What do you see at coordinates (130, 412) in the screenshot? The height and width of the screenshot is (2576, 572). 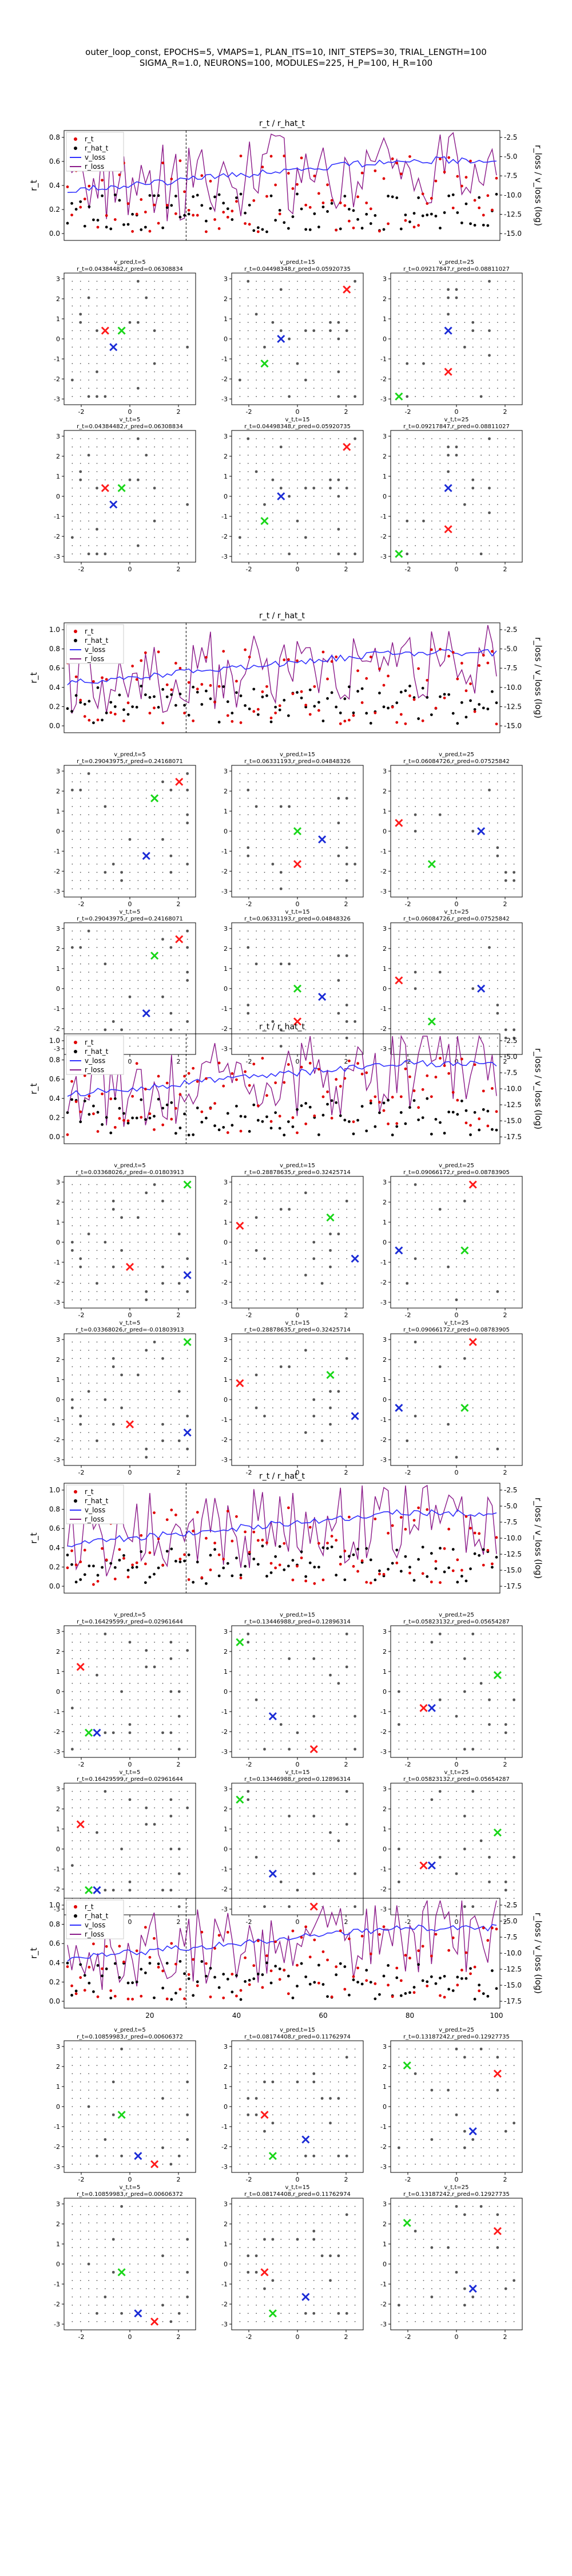 I see `grid-x-tick-label: 0` at bounding box center [130, 412].